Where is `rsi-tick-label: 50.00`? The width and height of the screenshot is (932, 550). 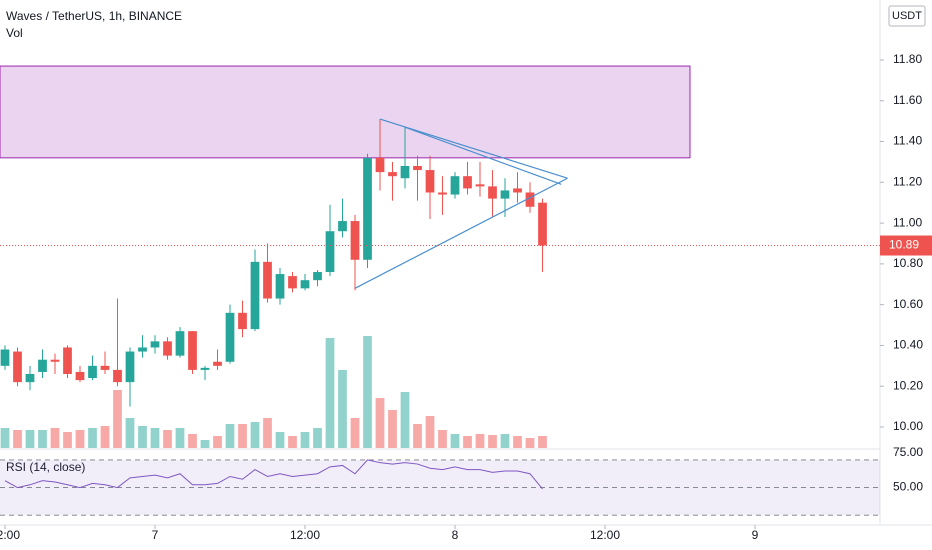
rsi-tick-label: 50.00 is located at coordinates (908, 487).